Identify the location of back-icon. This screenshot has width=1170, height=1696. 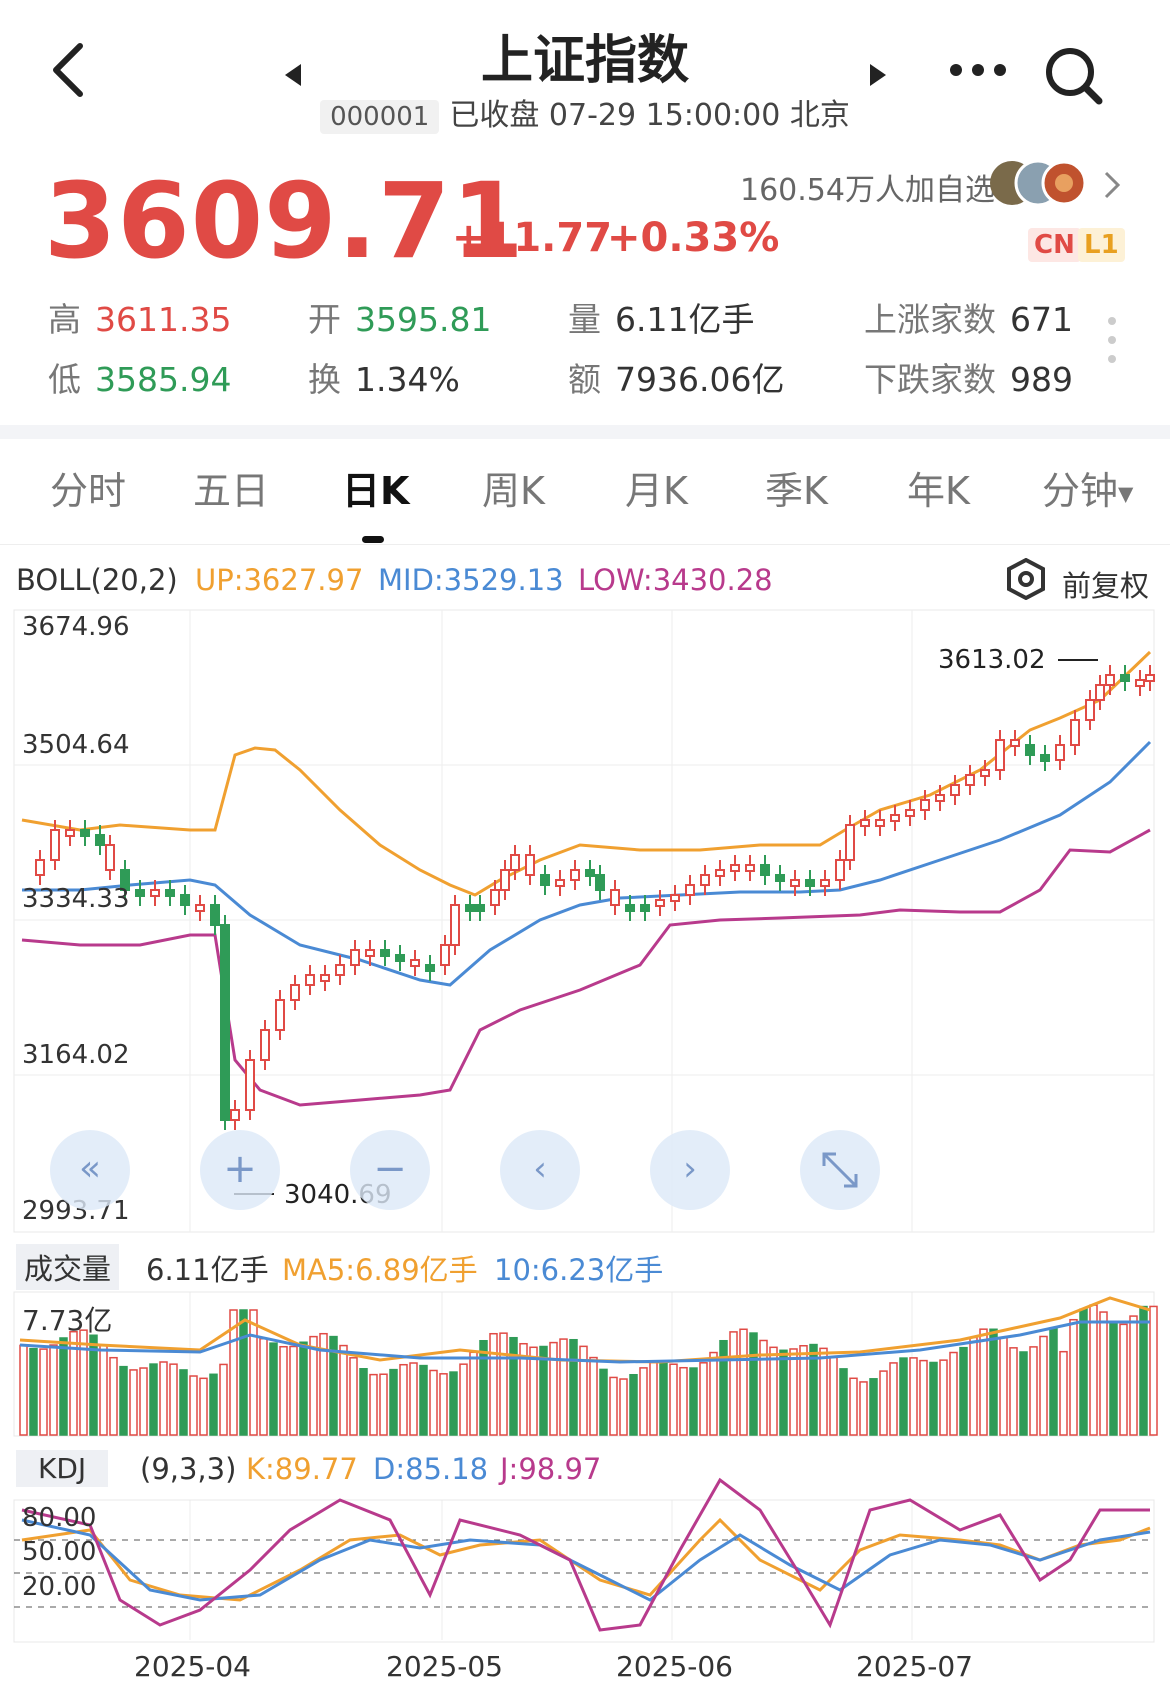
(68, 70).